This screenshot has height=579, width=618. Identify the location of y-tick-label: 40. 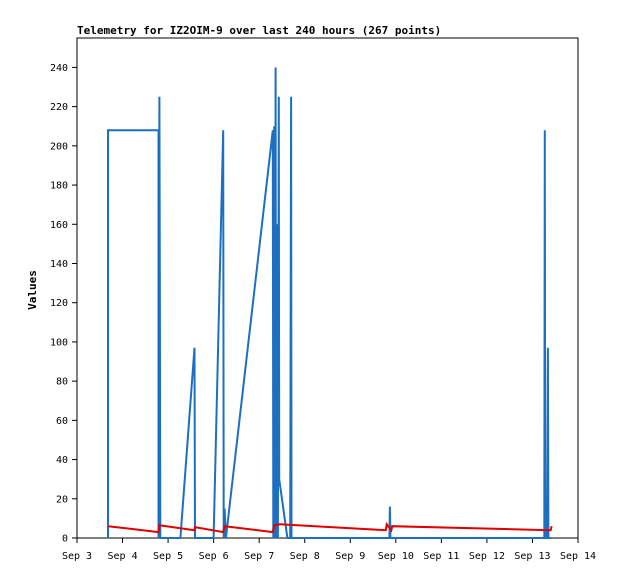
(62, 460).